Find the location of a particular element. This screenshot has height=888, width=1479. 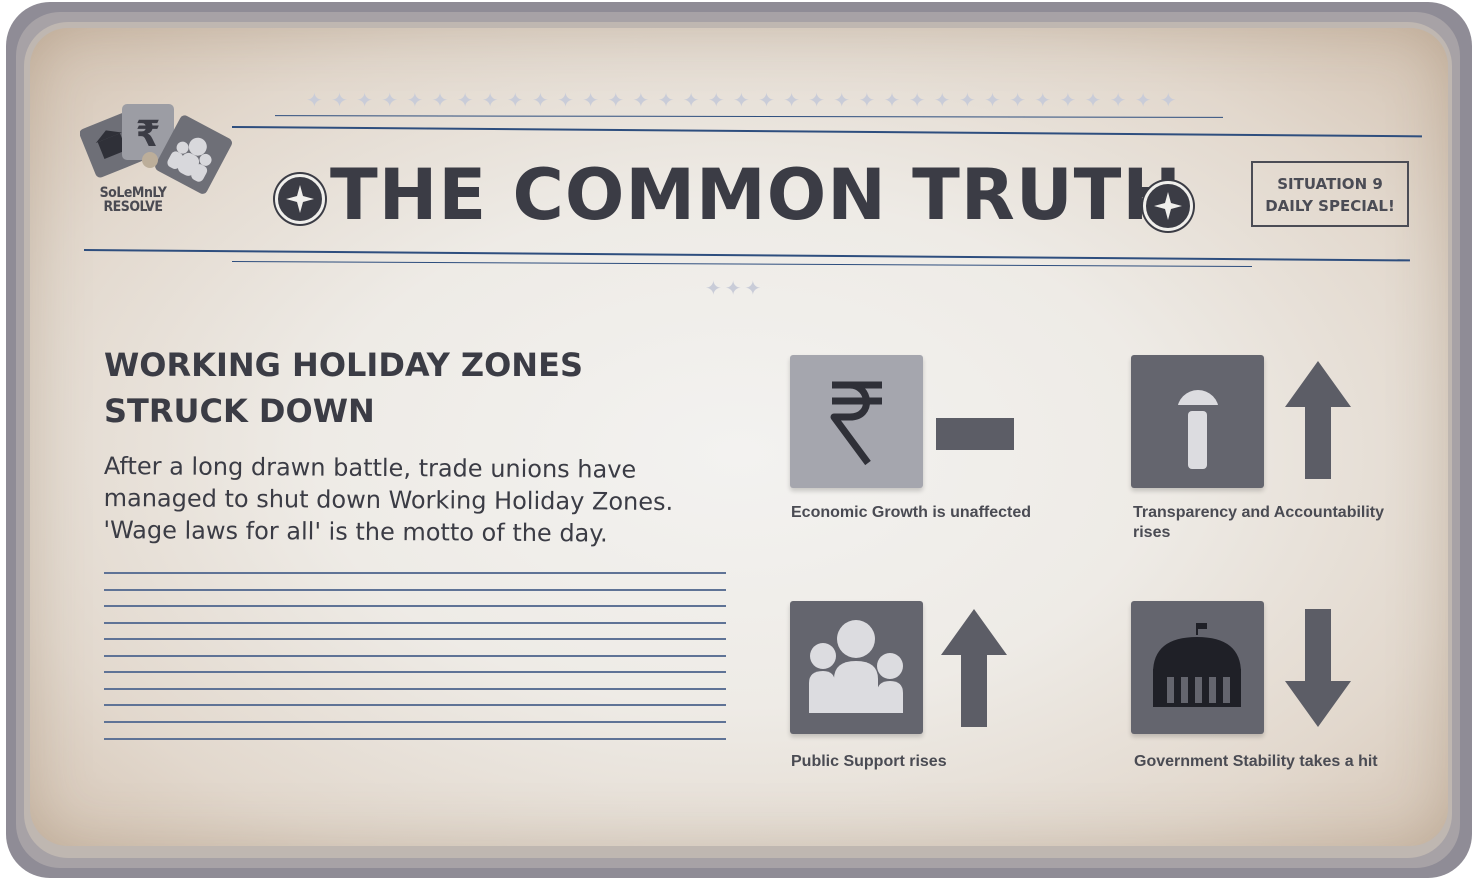

logo-line-1: SoLeMnLY is located at coordinates (133, 193).